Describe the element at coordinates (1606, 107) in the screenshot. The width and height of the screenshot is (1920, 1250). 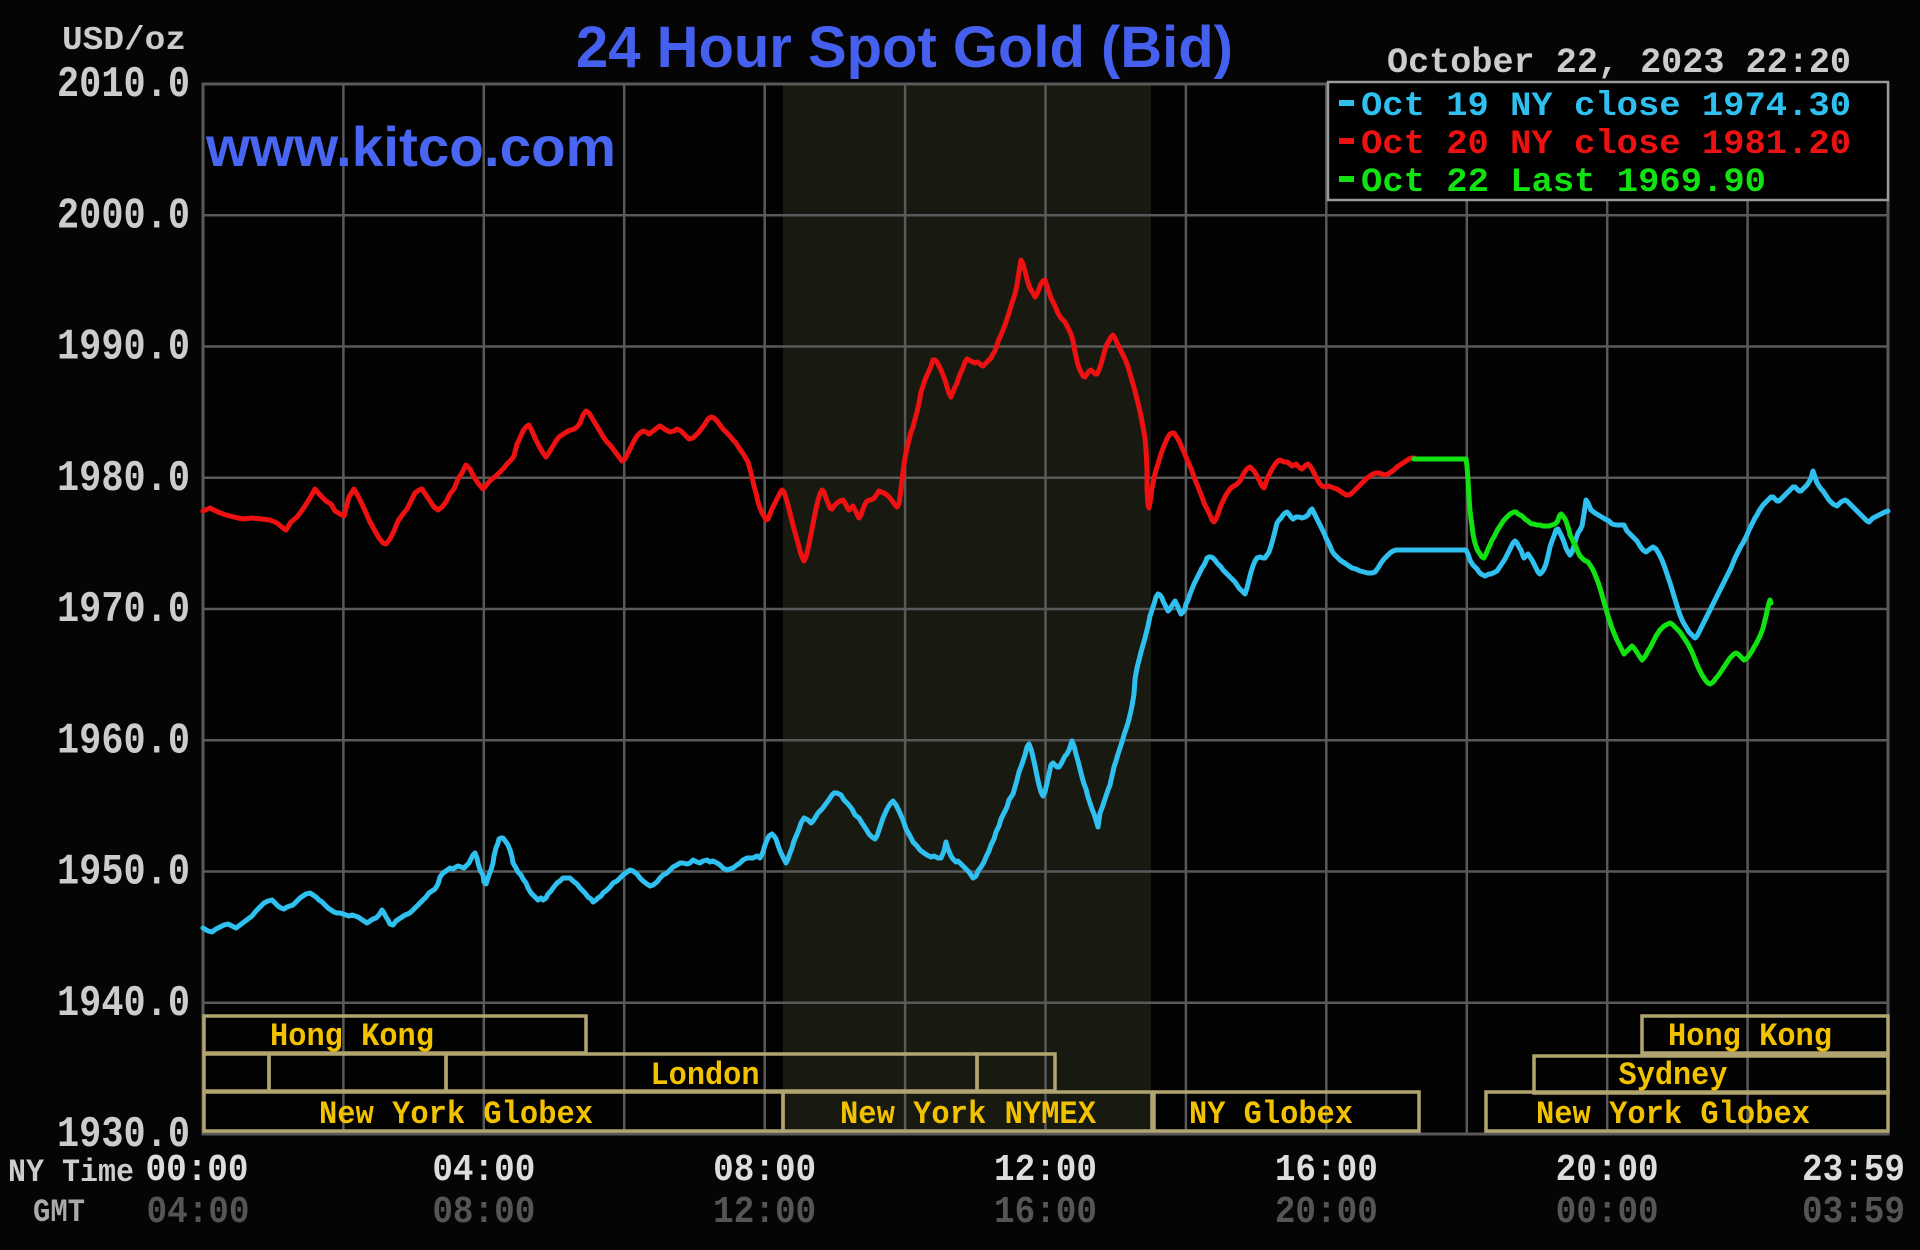
I see `svg-text: Oct 19 NY close 1974.30` at that location.